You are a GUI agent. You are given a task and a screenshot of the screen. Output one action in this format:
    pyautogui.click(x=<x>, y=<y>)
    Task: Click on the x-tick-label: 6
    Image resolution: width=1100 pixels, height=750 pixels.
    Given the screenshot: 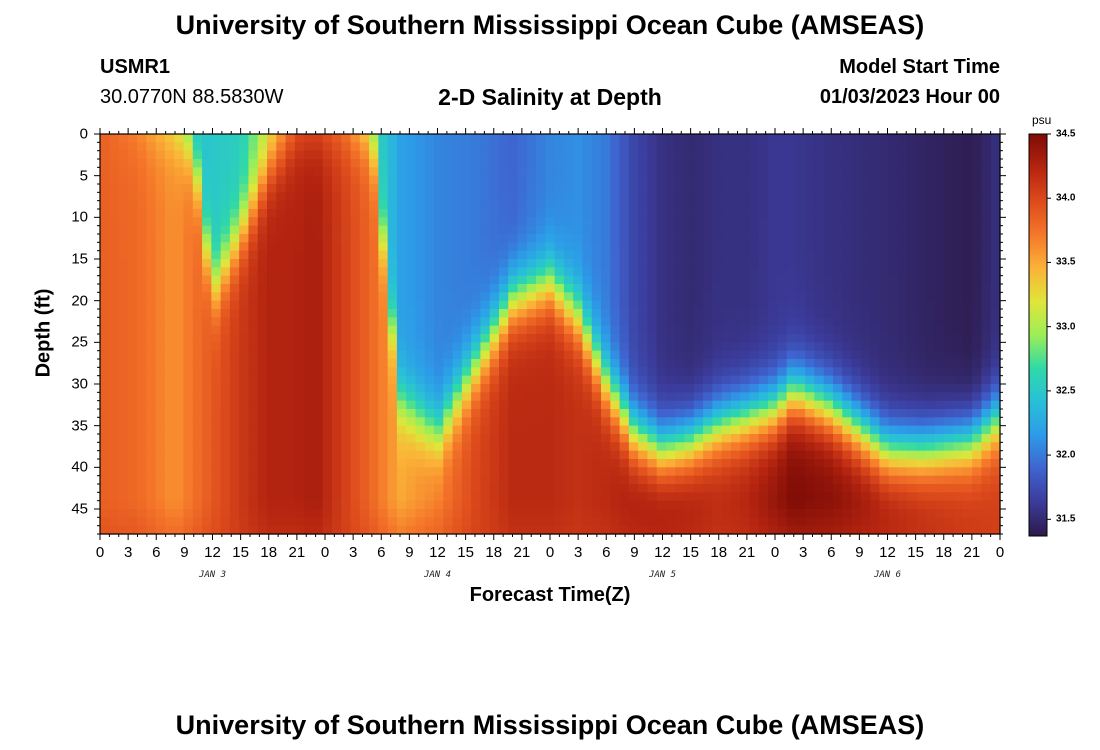 What is the action you would take?
    pyautogui.click(x=156, y=552)
    